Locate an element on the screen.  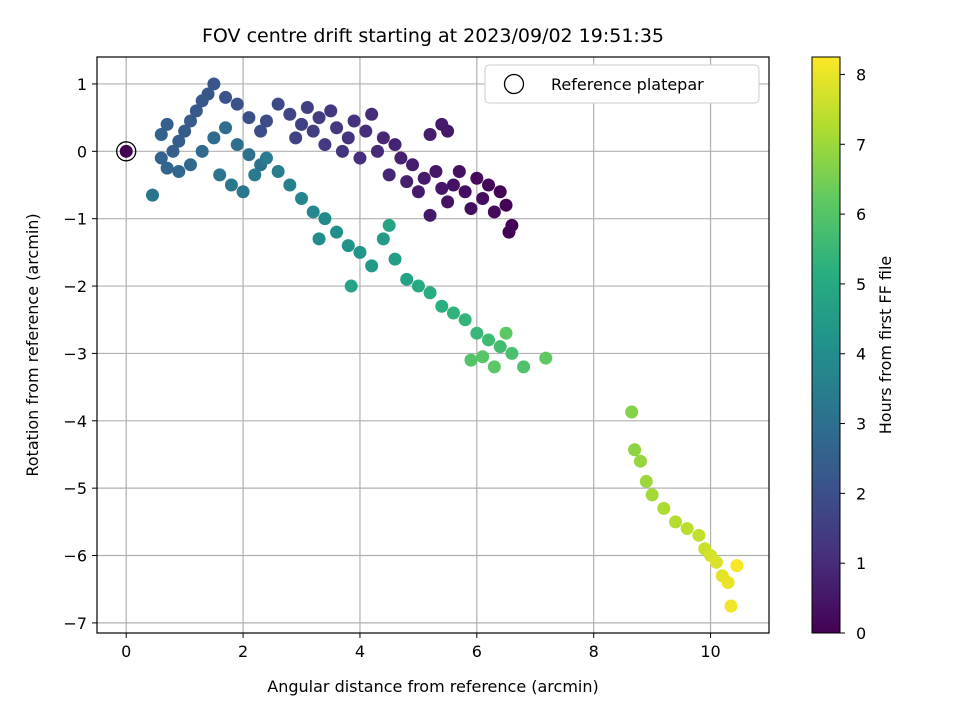
colorbar-label: Hours from first FF file is located at coordinates (885, 345).